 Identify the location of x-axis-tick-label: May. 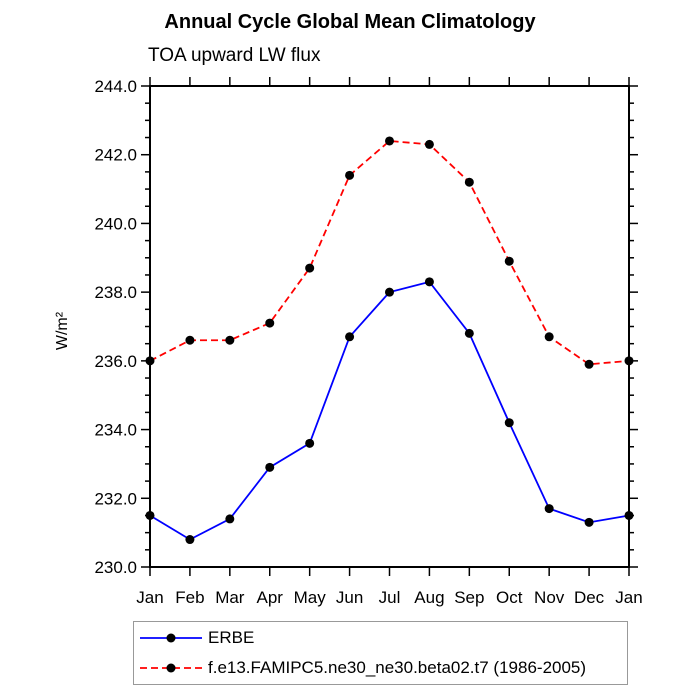
(310, 597).